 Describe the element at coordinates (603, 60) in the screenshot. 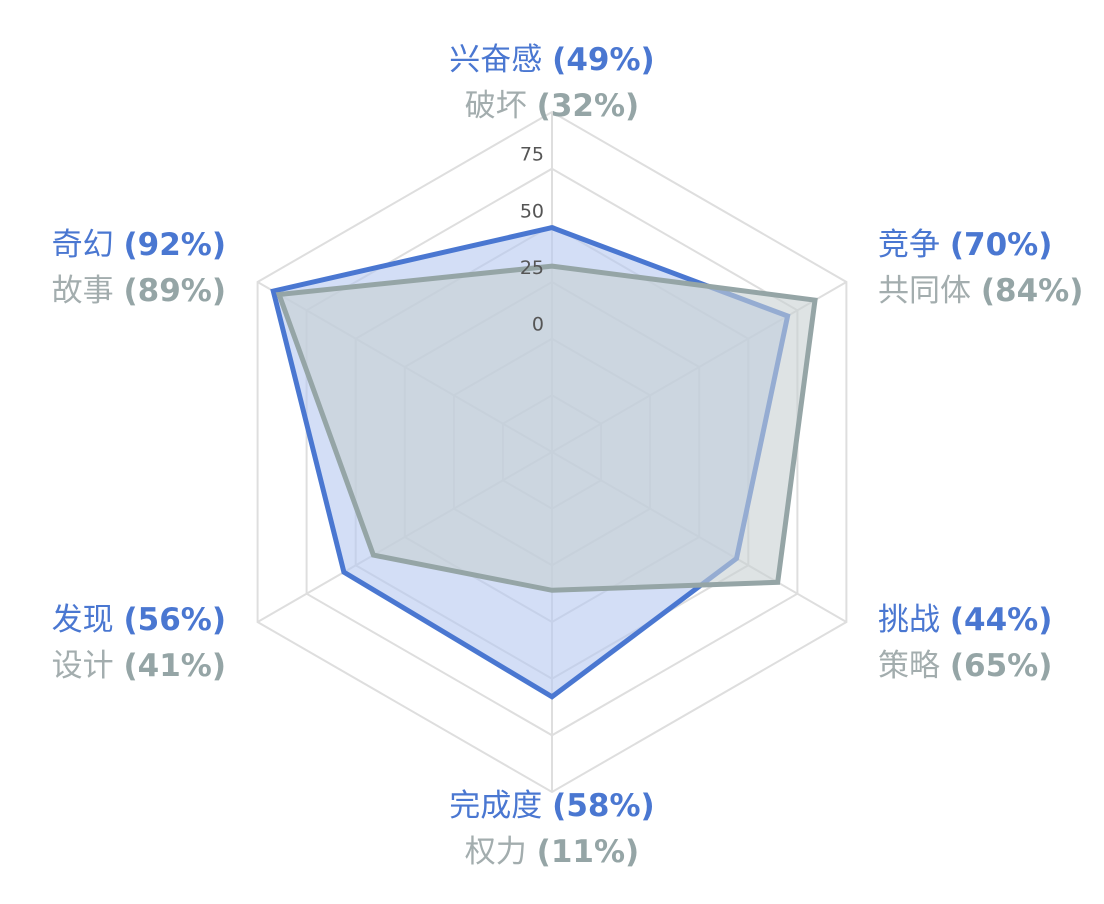

I see `axis-label-percent: (49%)` at that location.